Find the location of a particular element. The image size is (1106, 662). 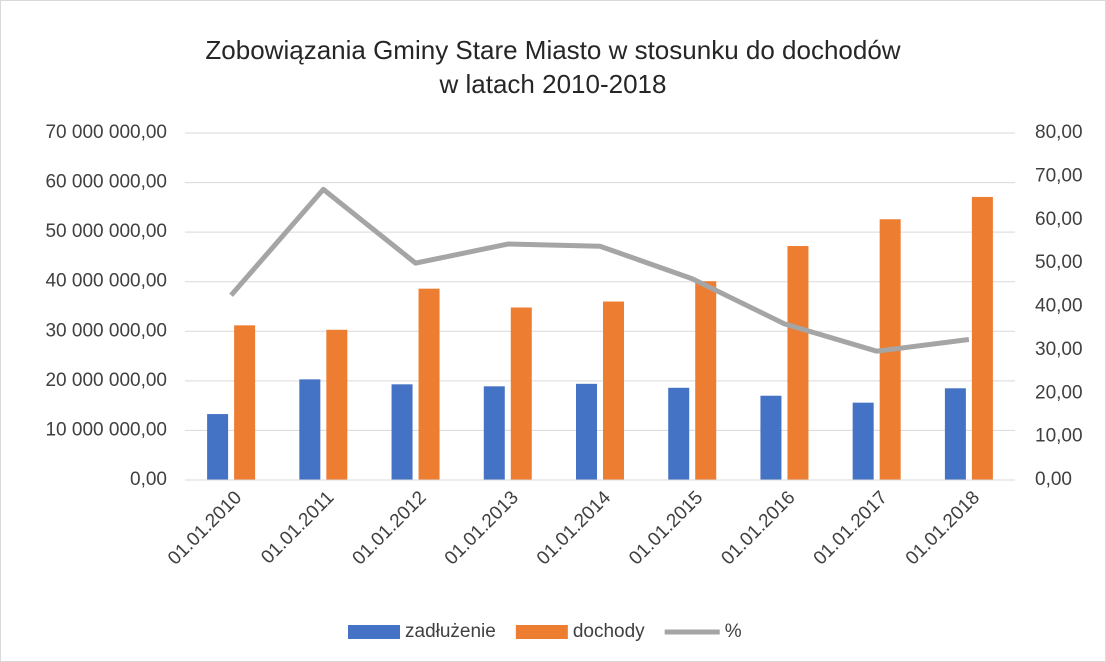

y2-tick-label: 60,00 is located at coordinates (1059, 219).